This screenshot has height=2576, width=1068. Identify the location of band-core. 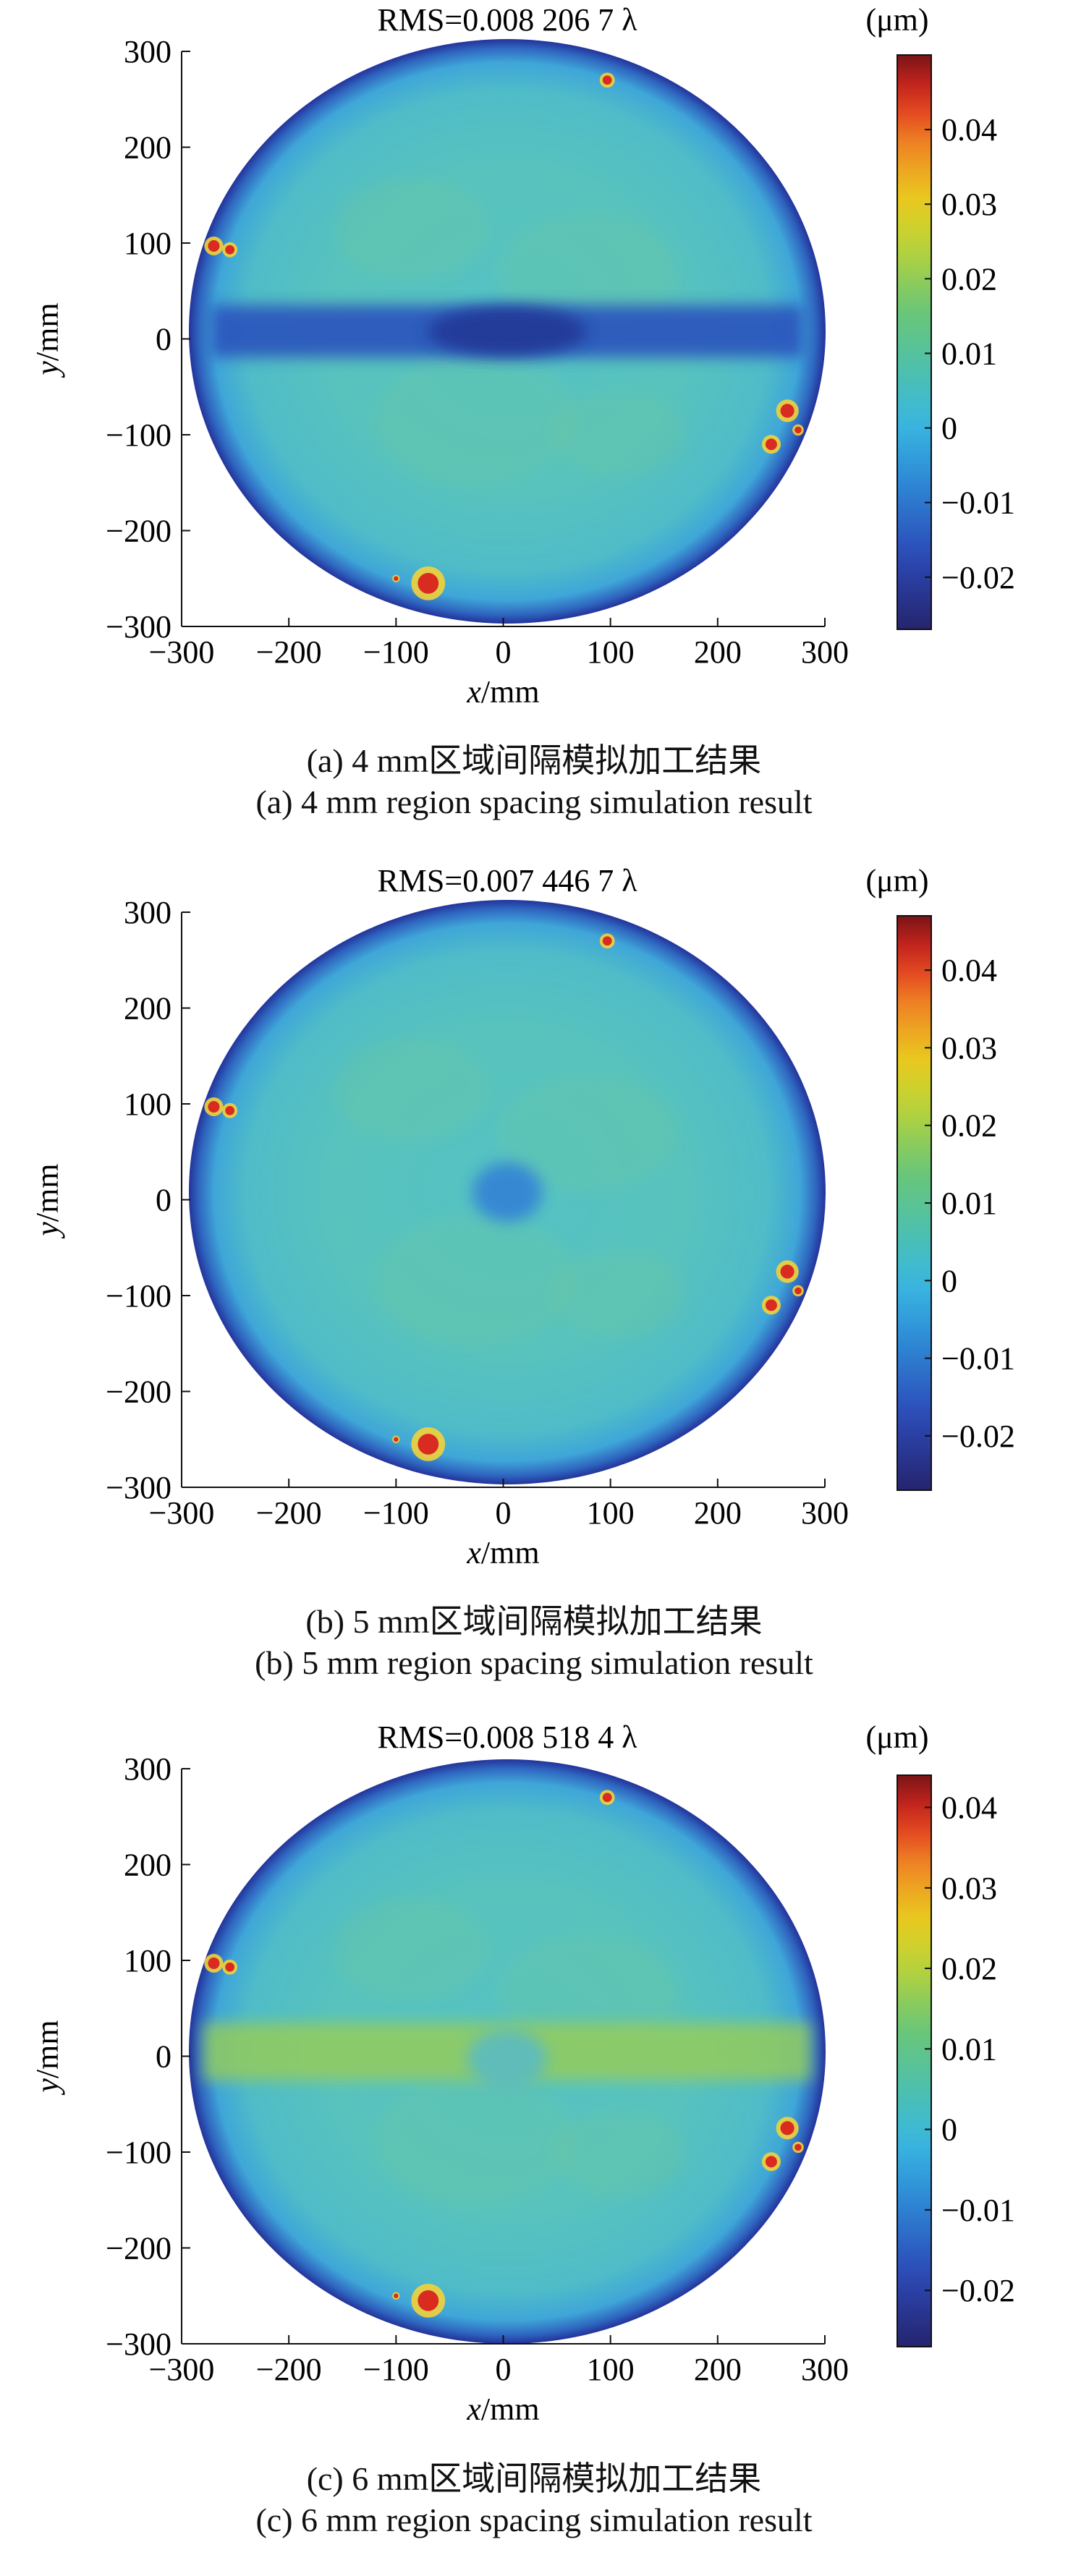
(508, 331).